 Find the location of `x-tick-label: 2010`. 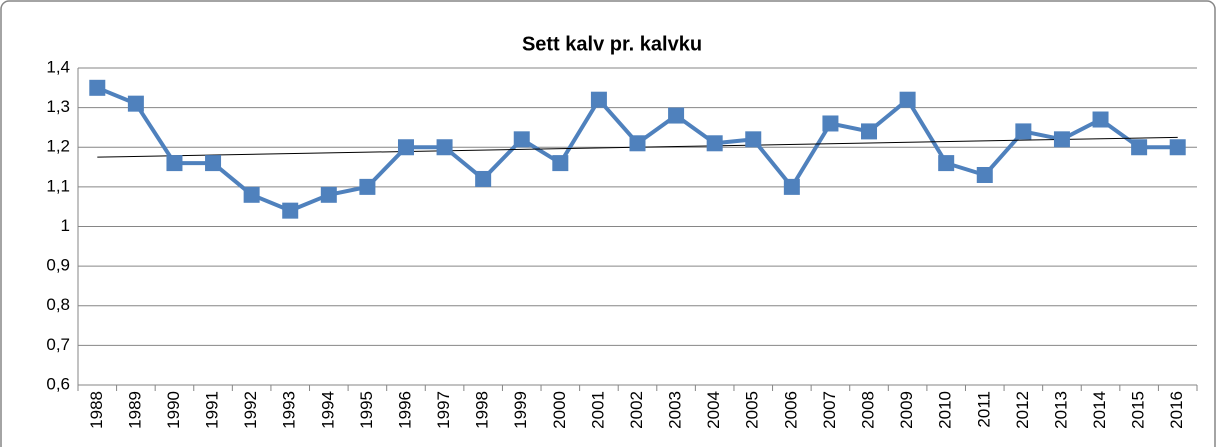

x-tick-label: 2010 is located at coordinates (945, 410).